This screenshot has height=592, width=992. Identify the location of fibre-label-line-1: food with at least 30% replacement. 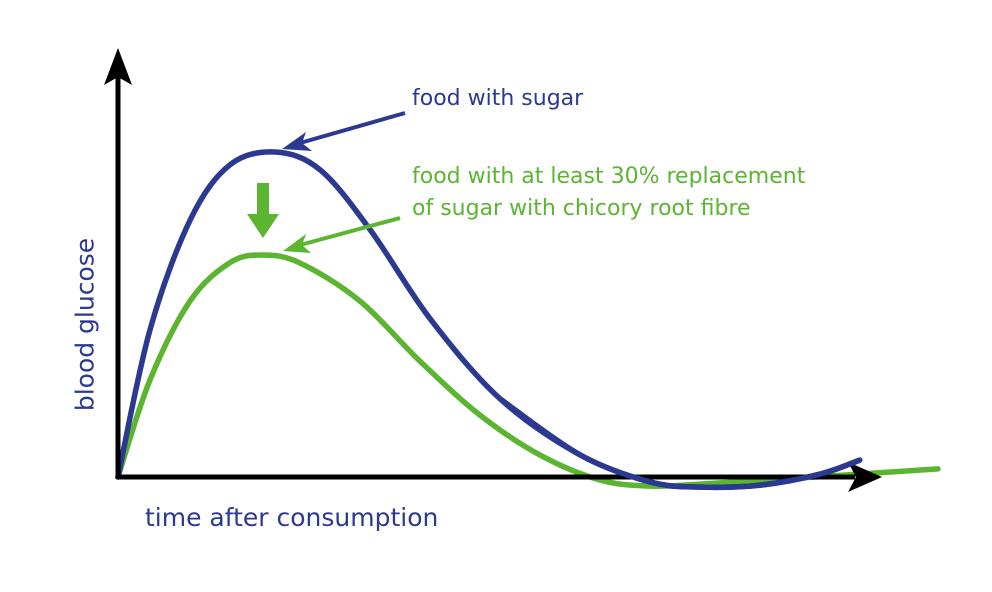
(609, 176).